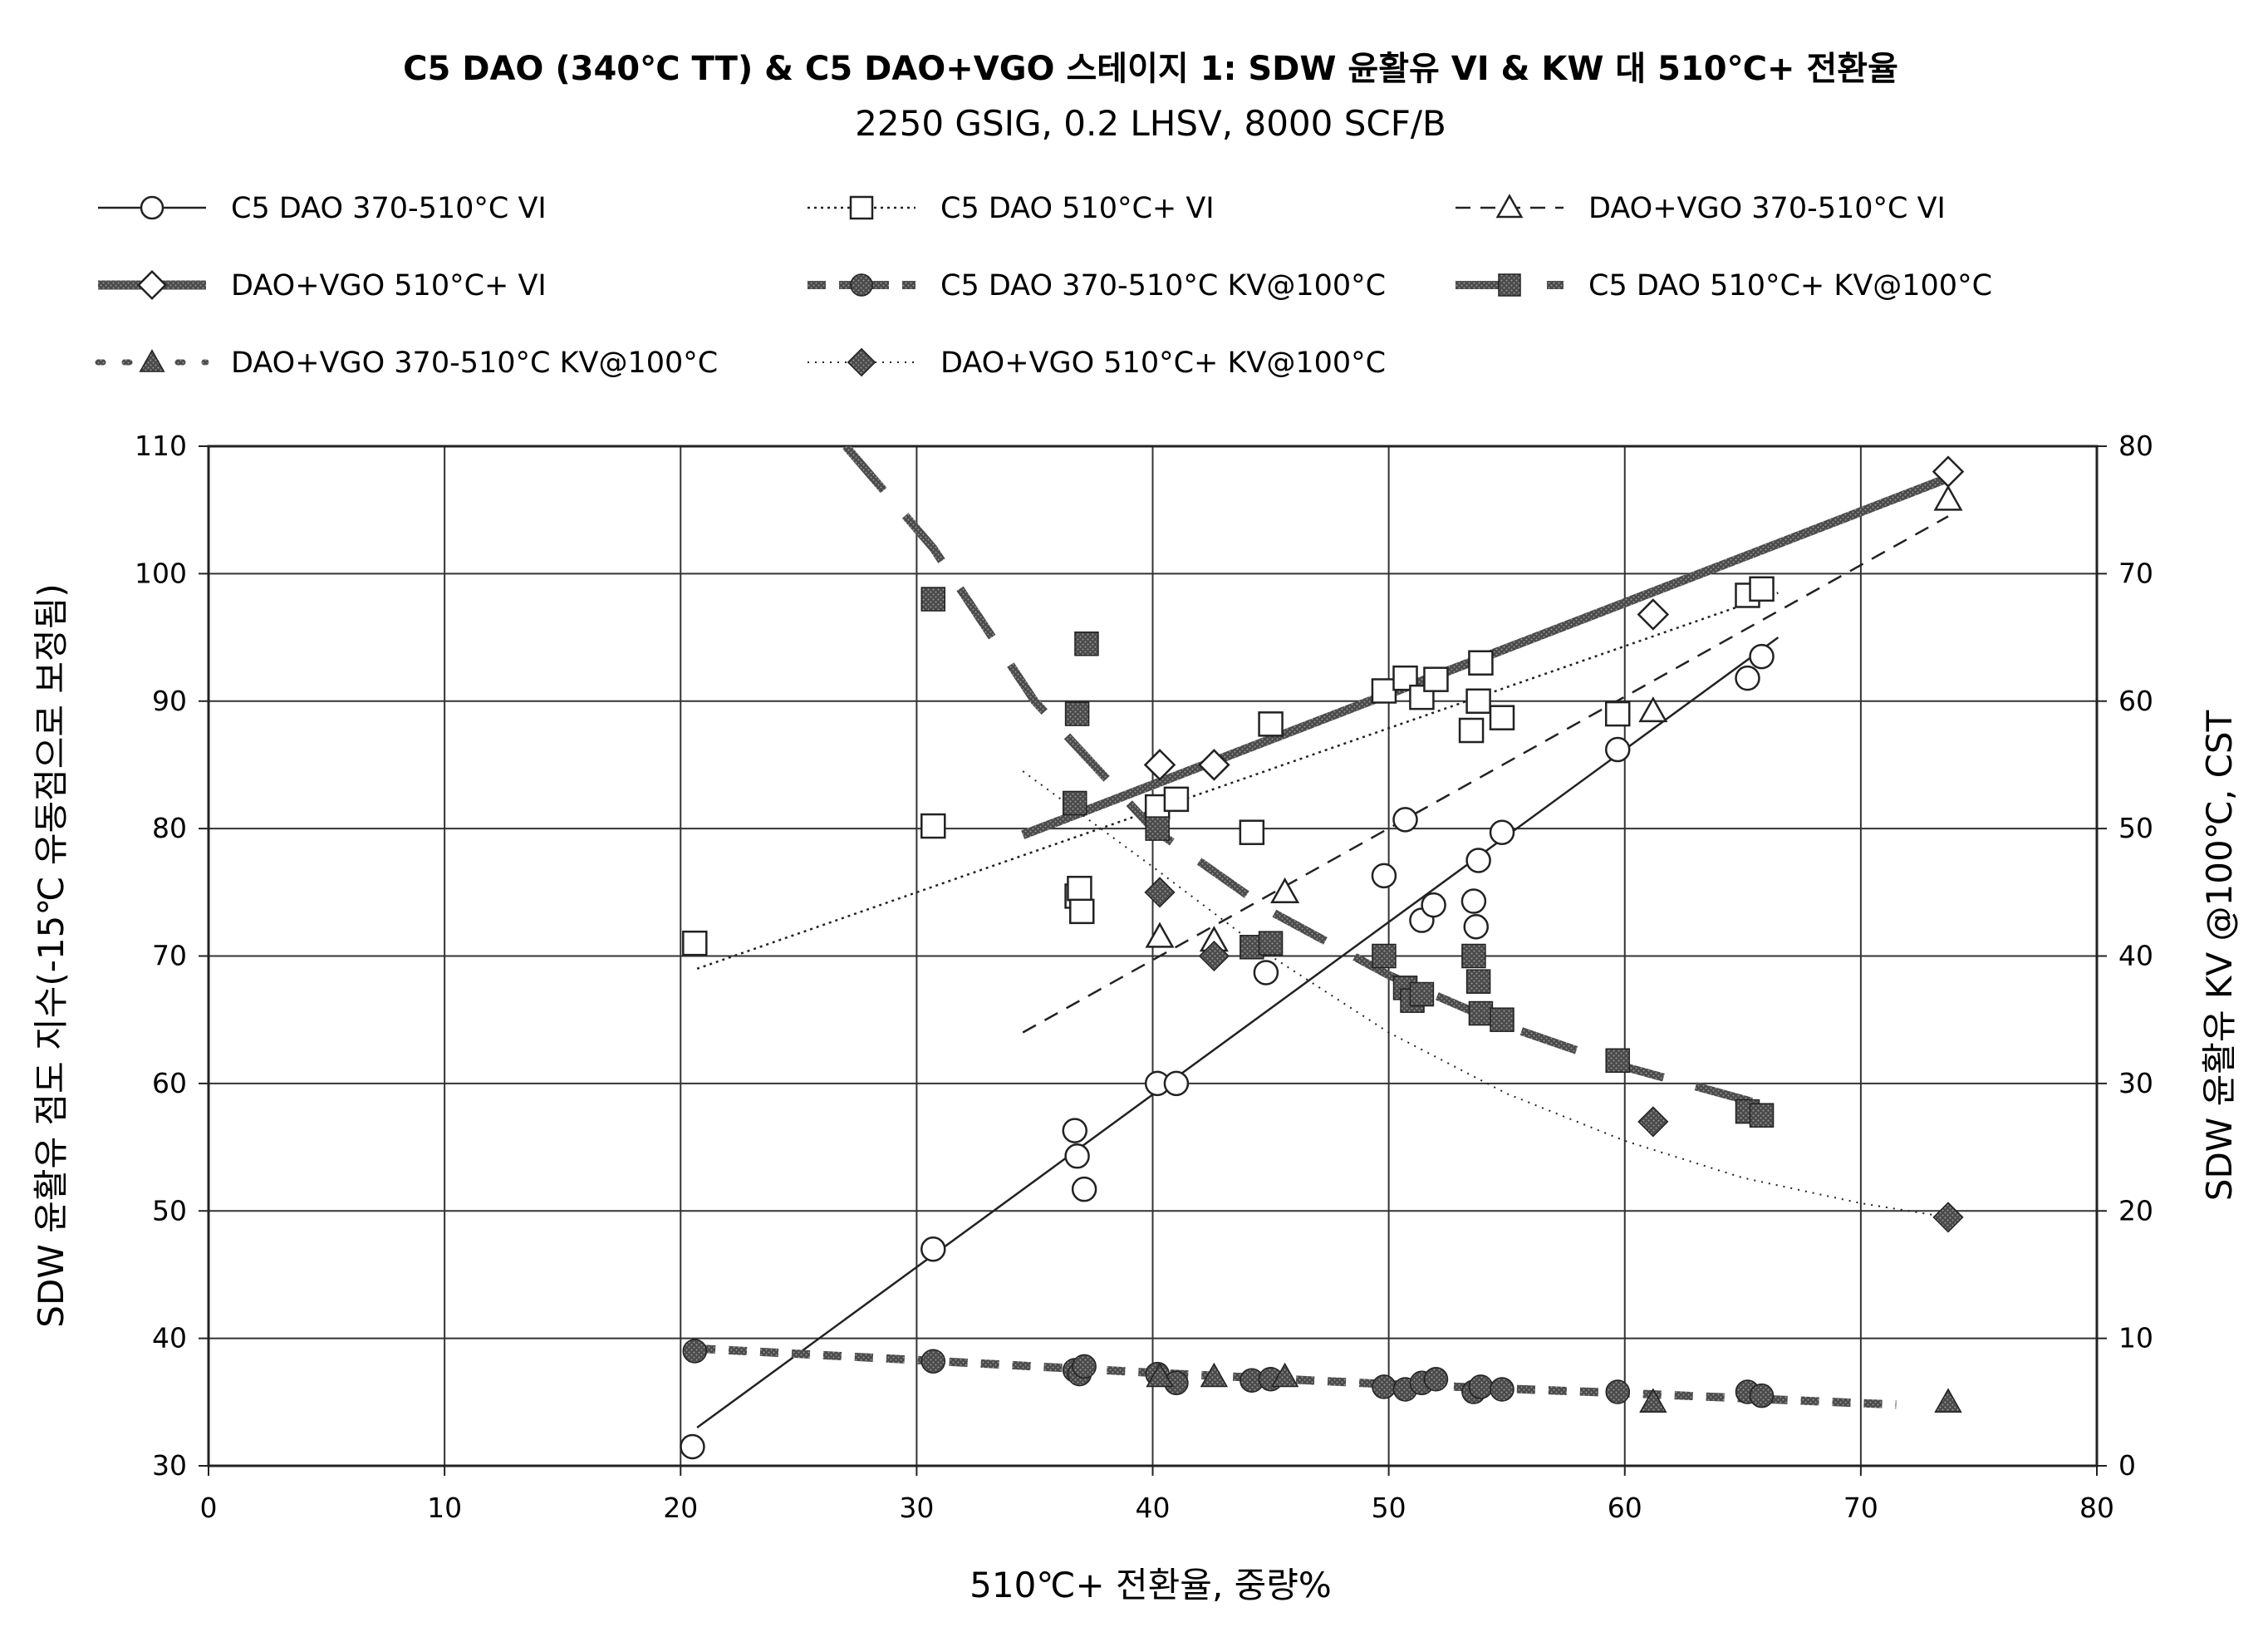 The image size is (2268, 1632). What do you see at coordinates (51, 955) in the screenshot?
I see `y-left-axis-title: SDW 윤활유 점도 지수(-15℃ 유동점으로 보정됨)` at bounding box center [51, 955].